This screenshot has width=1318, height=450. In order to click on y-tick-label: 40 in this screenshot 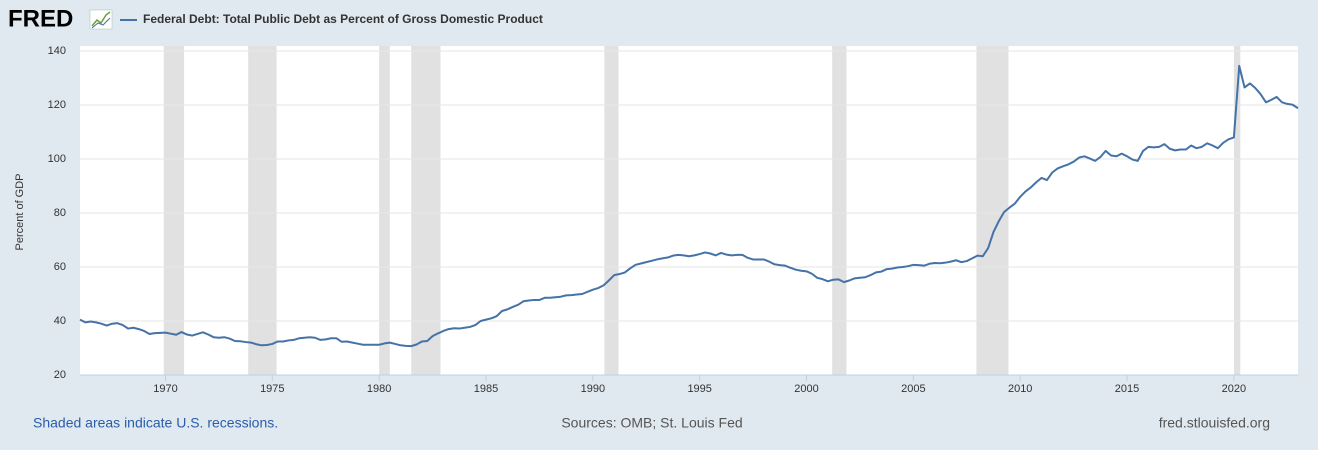, I will do `click(60, 321)`.